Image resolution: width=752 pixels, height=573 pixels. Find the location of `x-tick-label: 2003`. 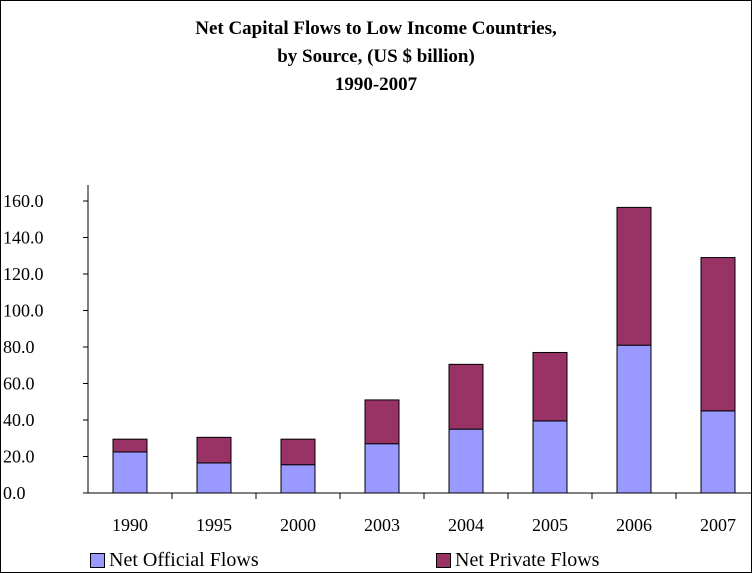

x-tick-label: 2003 is located at coordinates (382, 525).